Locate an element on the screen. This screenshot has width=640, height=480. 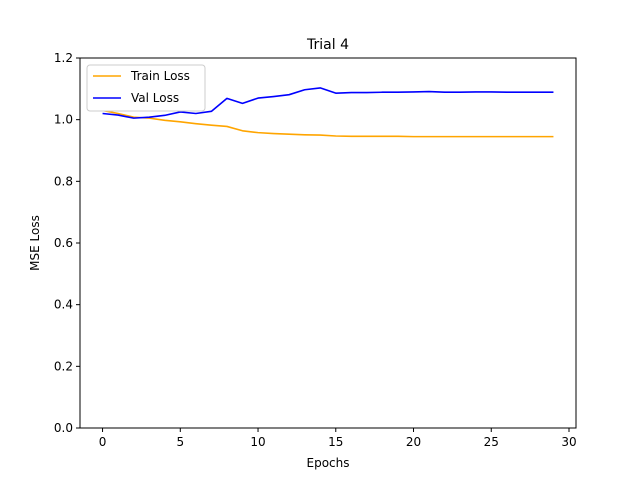
x-tick-label: 10 is located at coordinates (257, 442).